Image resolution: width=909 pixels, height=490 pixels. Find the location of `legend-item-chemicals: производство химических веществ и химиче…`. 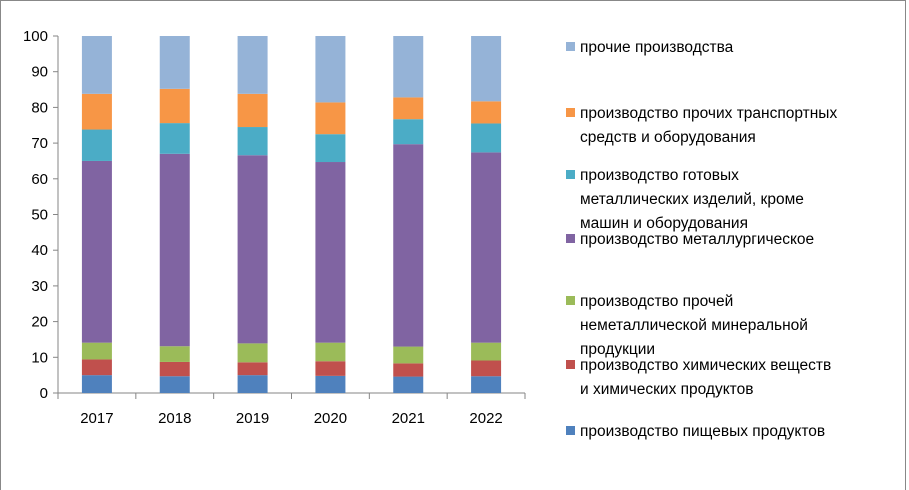

legend-item-chemicals: производство химических веществ и химиче… is located at coordinates (733, 378).